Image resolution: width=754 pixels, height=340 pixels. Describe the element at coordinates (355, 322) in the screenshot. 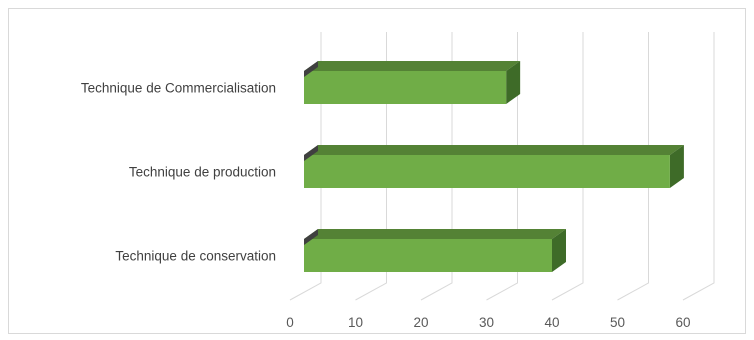

I see `x-tick-label-10: 10` at that location.